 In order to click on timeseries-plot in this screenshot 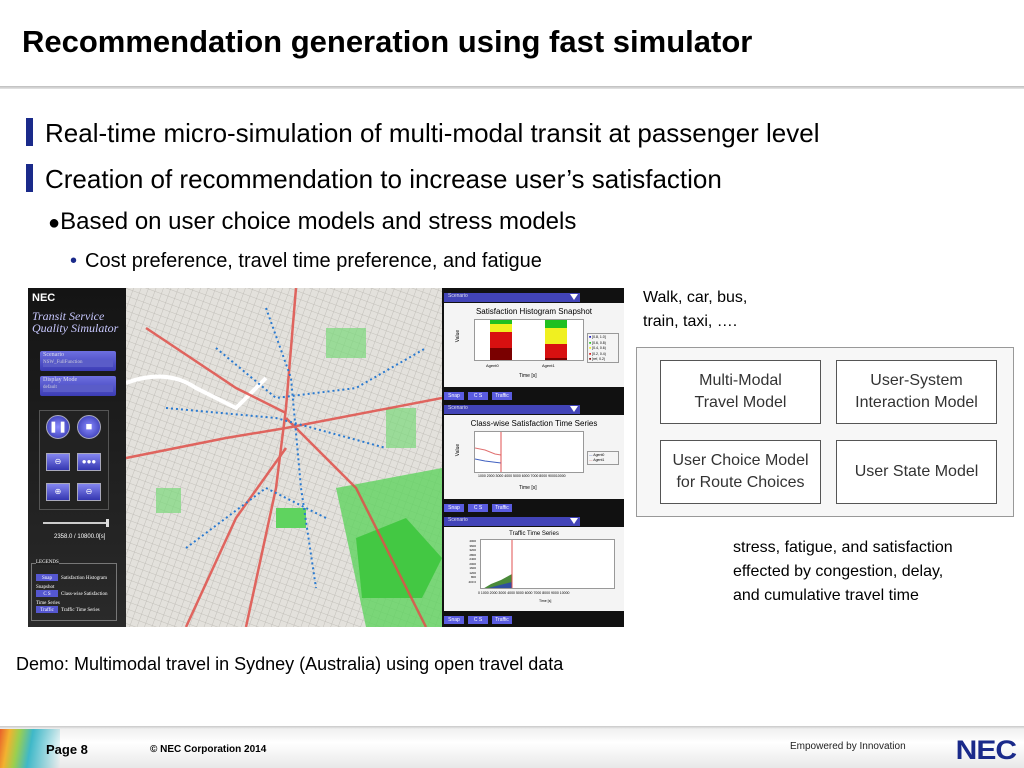, I will do `click(529, 452)`.